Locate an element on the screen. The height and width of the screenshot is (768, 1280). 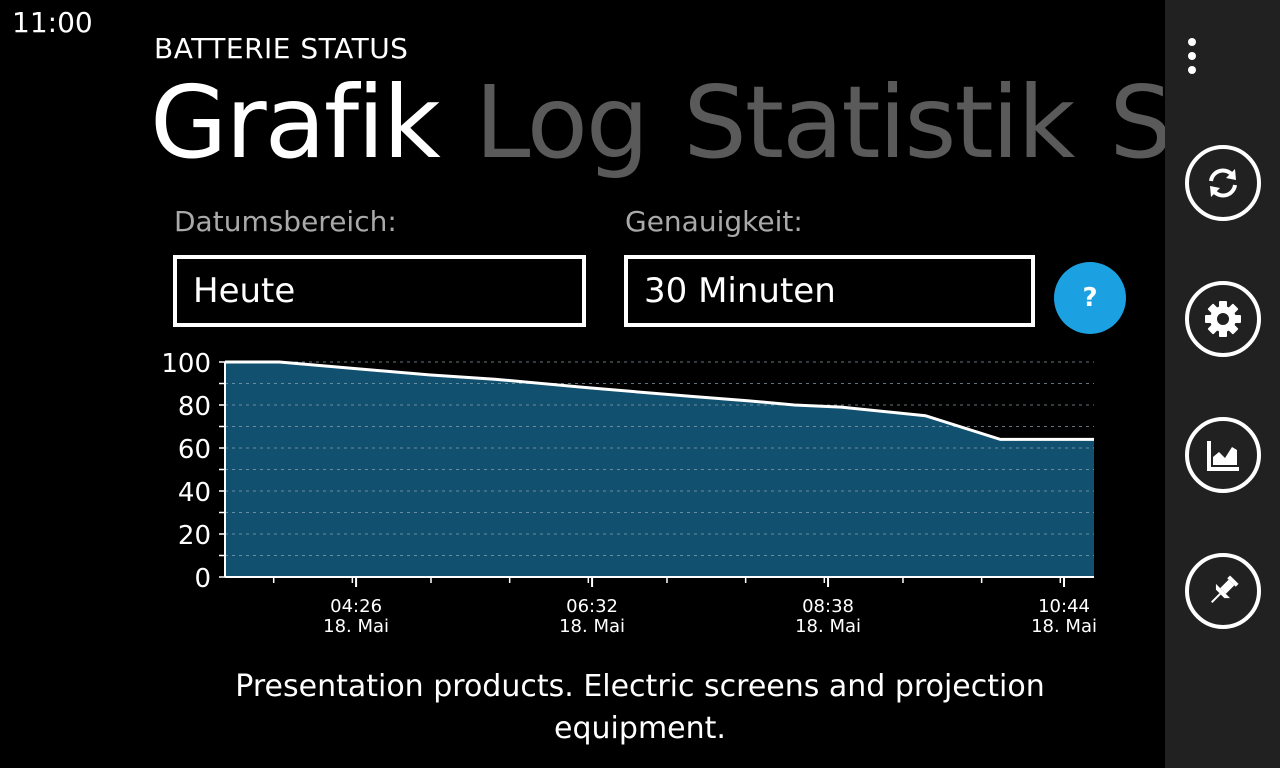
status-time: 11:00 is located at coordinates (52, 22).